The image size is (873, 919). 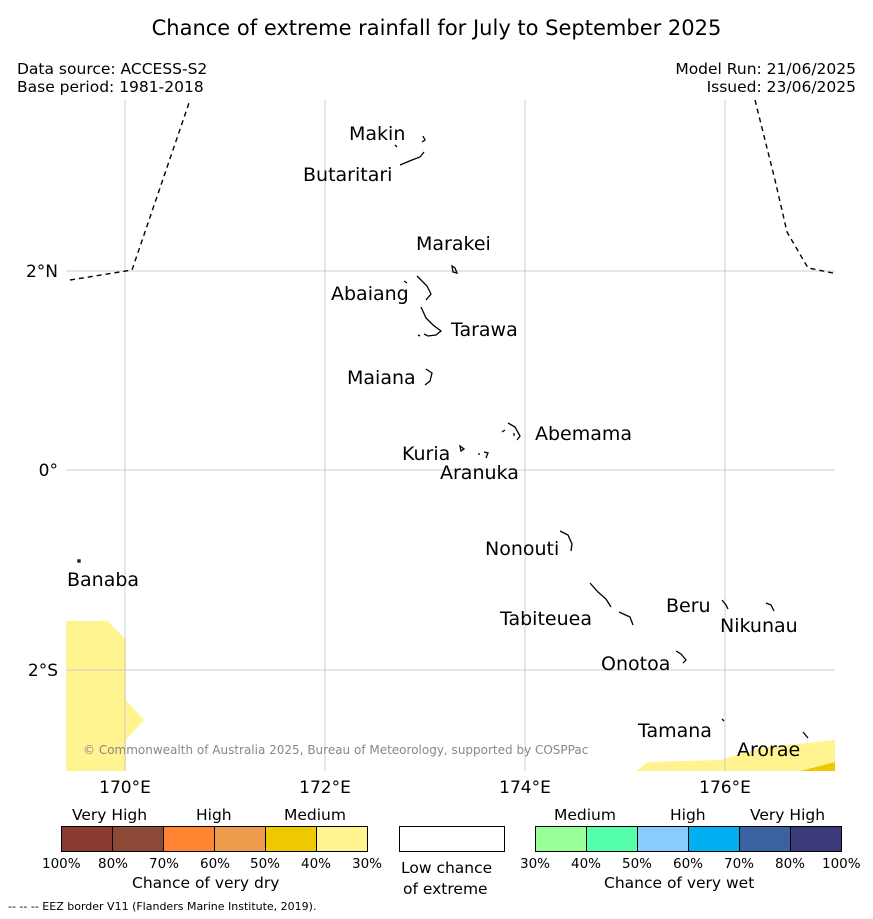 What do you see at coordinates (479, 473) in the screenshot?
I see `label-aranuka: Aranuka` at bounding box center [479, 473].